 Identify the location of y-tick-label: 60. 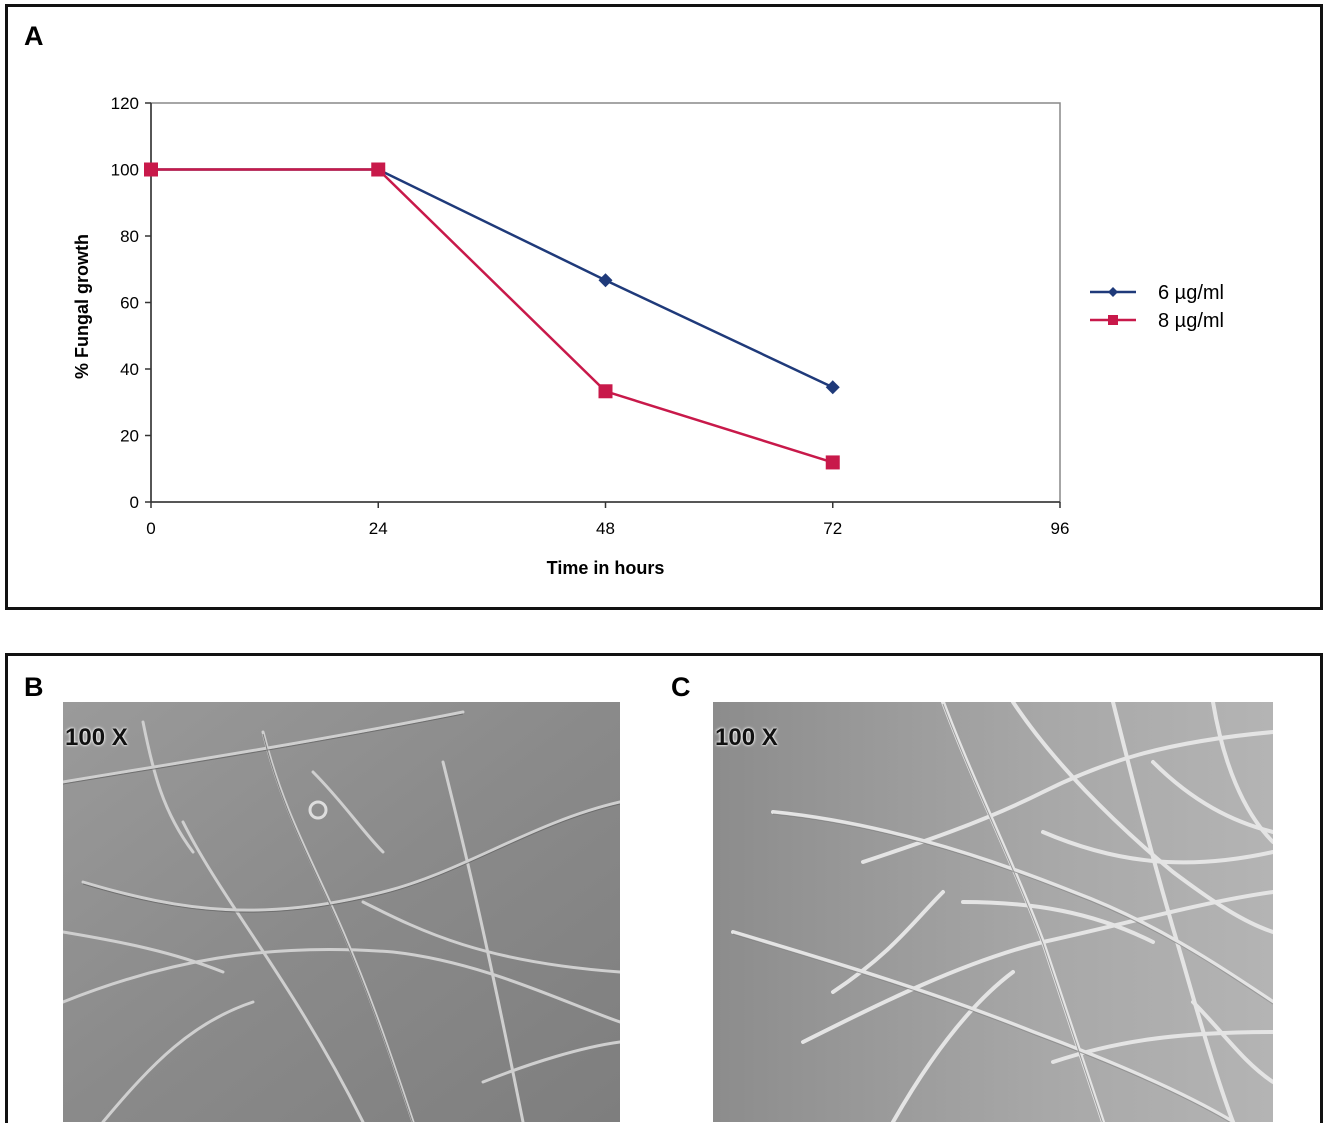
(129, 303).